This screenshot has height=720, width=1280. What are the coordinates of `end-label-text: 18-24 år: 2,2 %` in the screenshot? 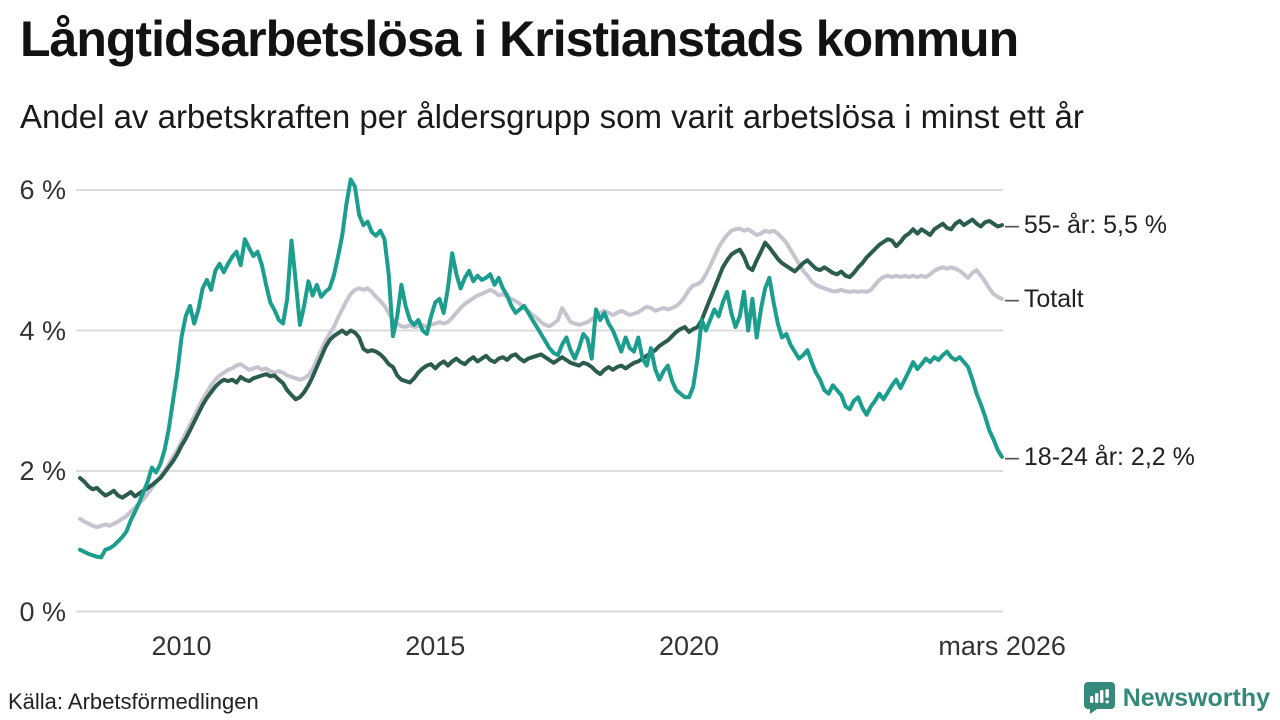 It's located at (1109, 456).